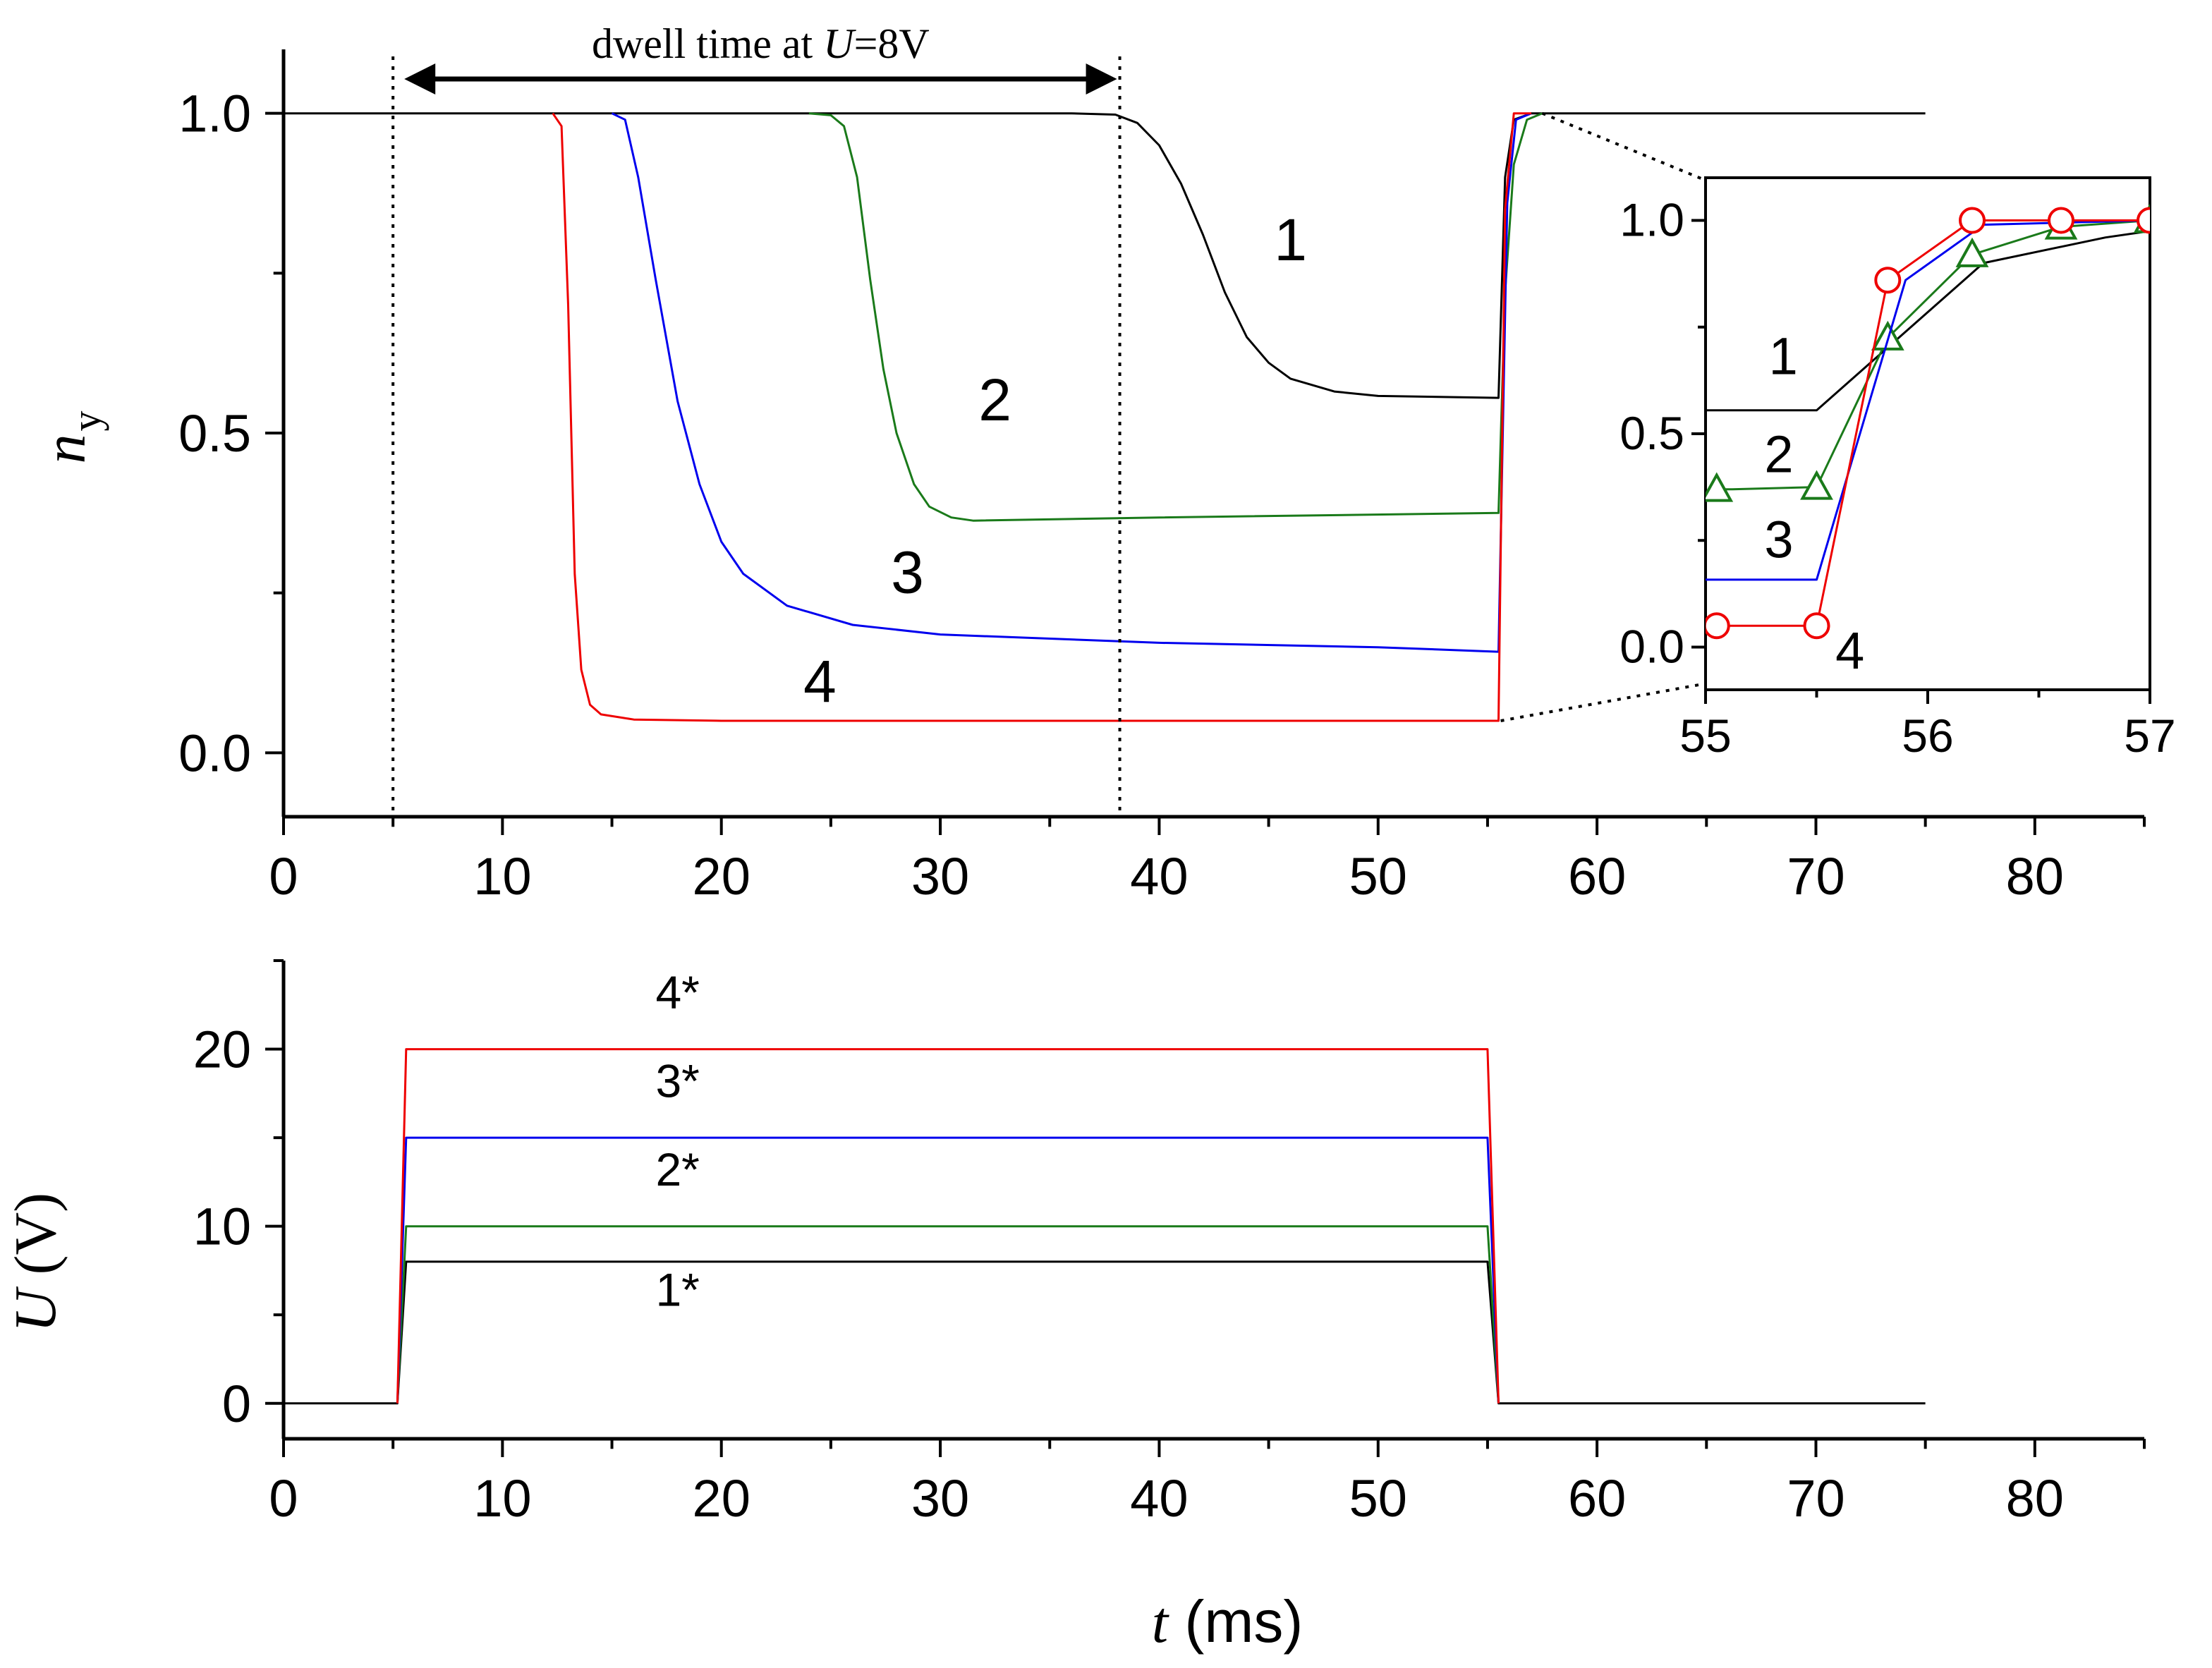  I want to click on bottom-y-axis-title: U (V), so click(35, 1262).